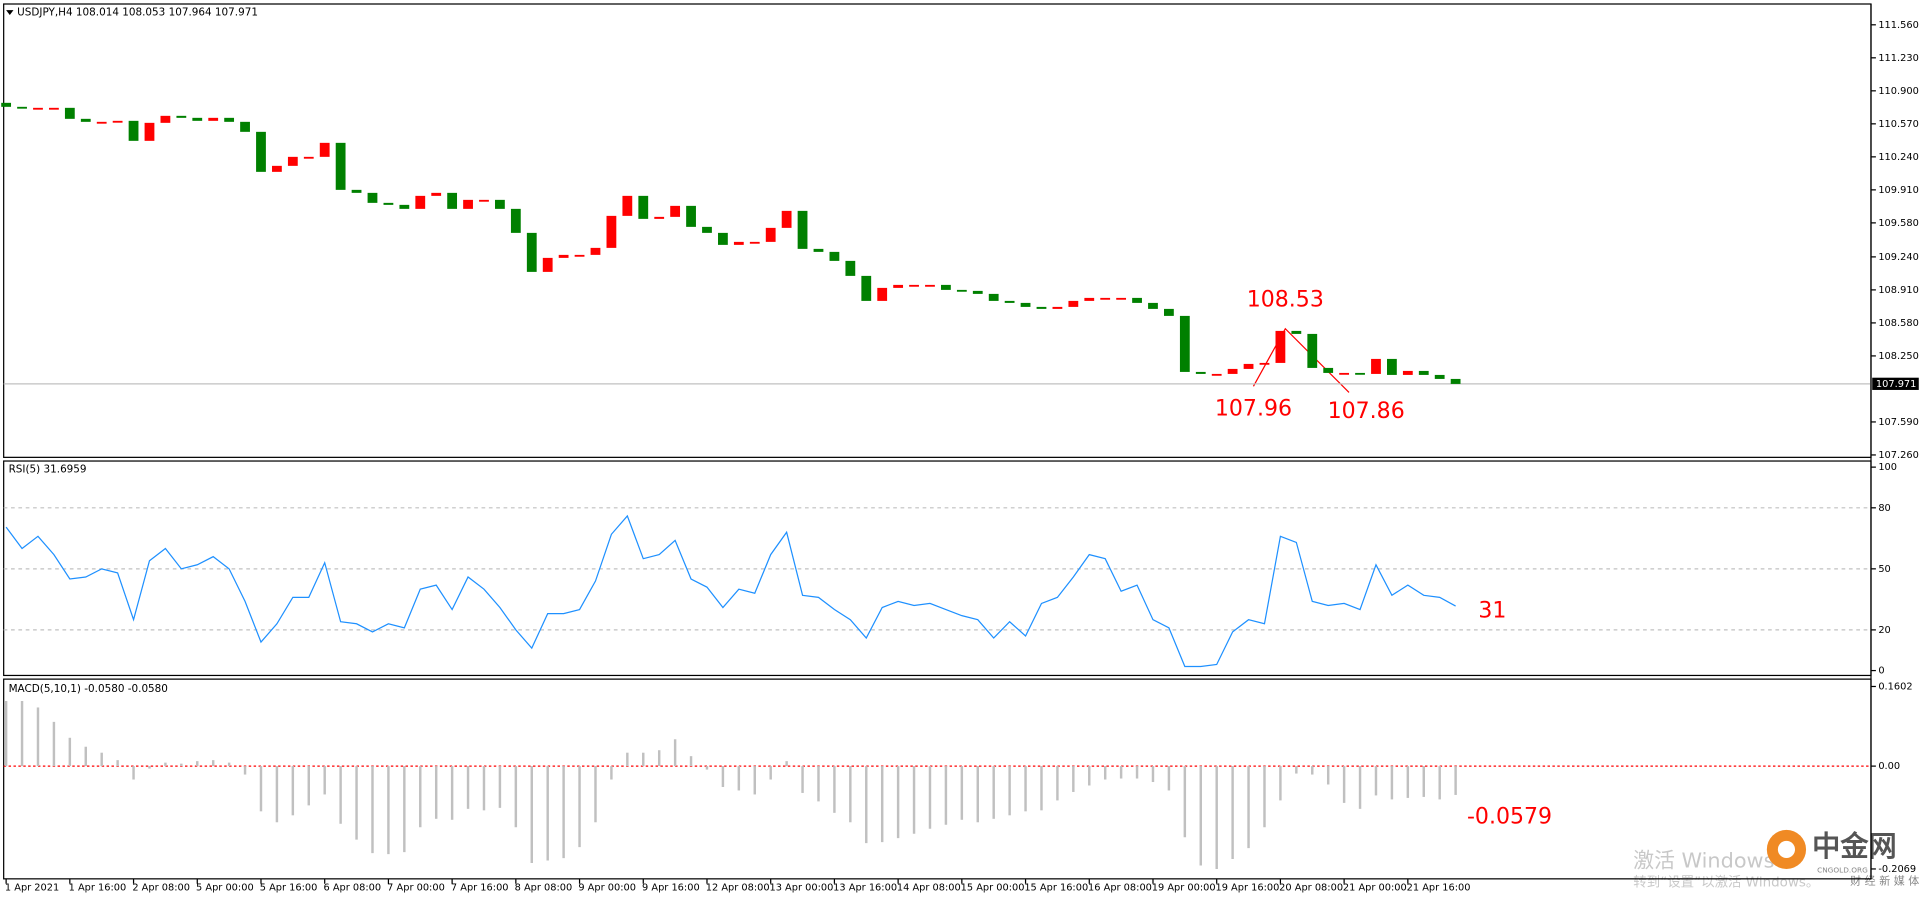 The image size is (1920, 904). Describe the element at coordinates (48, 470) in the screenshot. I see `panel-title: RSI(5) 31.6959` at that location.